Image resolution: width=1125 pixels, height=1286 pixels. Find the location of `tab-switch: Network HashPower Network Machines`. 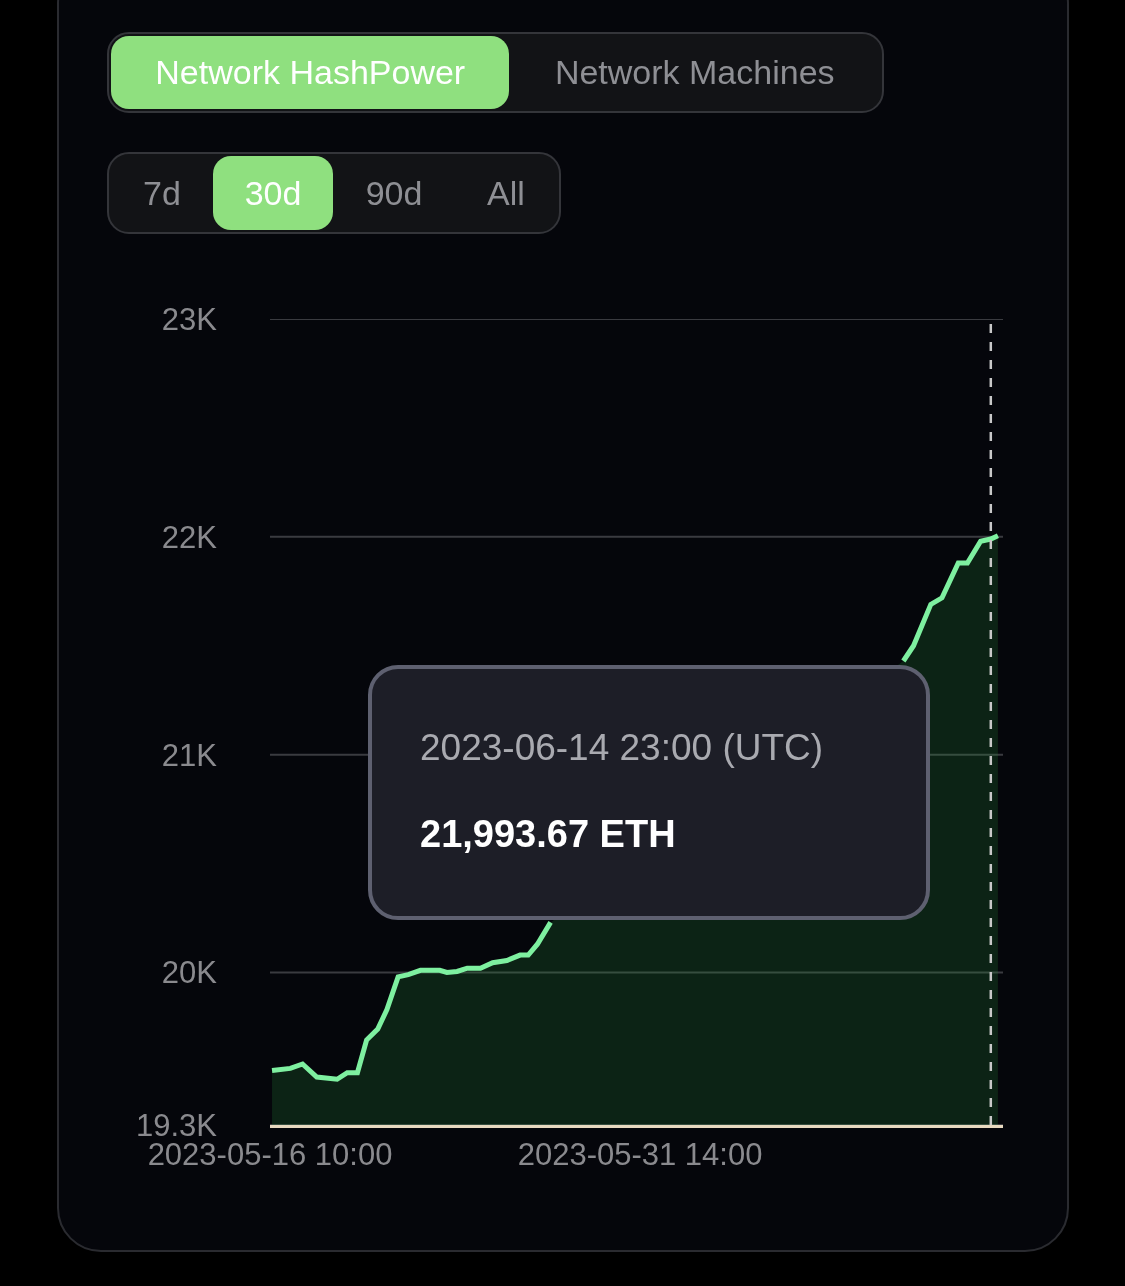

tab-switch: Network HashPower Network Machines is located at coordinates (495, 72).